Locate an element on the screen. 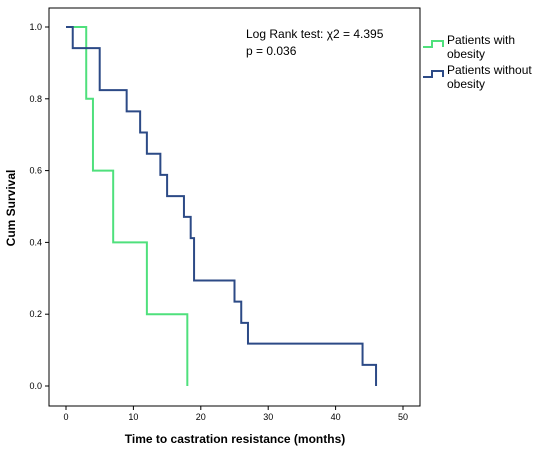 The width and height of the screenshot is (550, 455). y-axis-title: Cum Survival is located at coordinates (11, 208).